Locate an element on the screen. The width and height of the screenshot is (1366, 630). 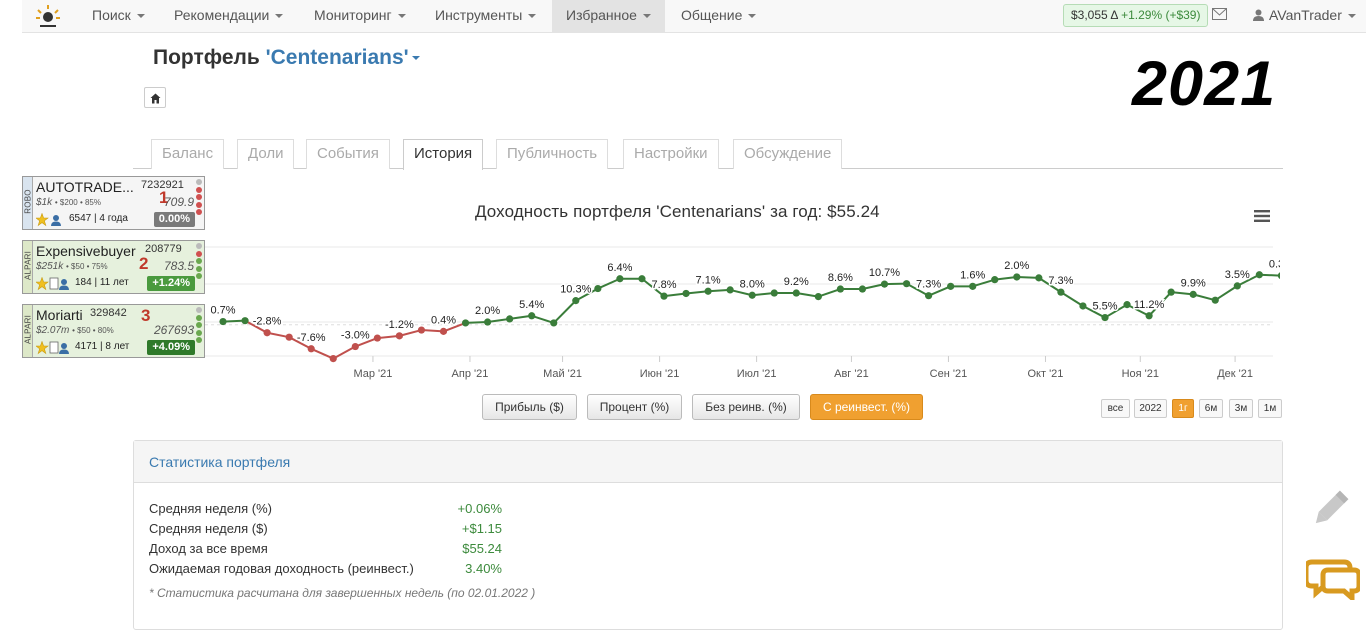
nav-monitoring: Мониторинг is located at coordinates (360, 16).